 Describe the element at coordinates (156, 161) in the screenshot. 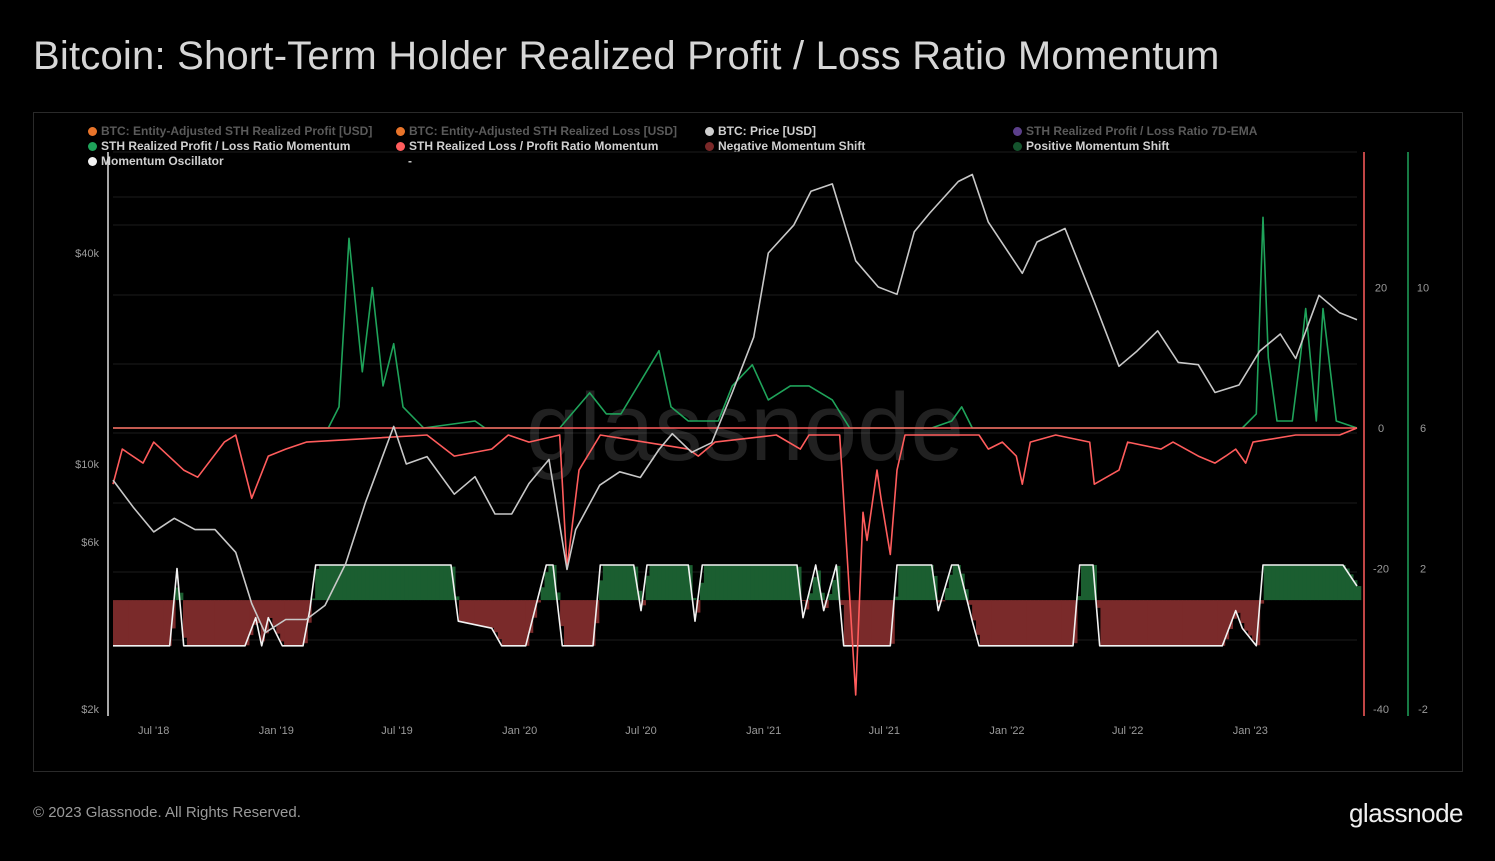

I see `legend-item-momentum-oscillator: Momentum Oscillator` at that location.